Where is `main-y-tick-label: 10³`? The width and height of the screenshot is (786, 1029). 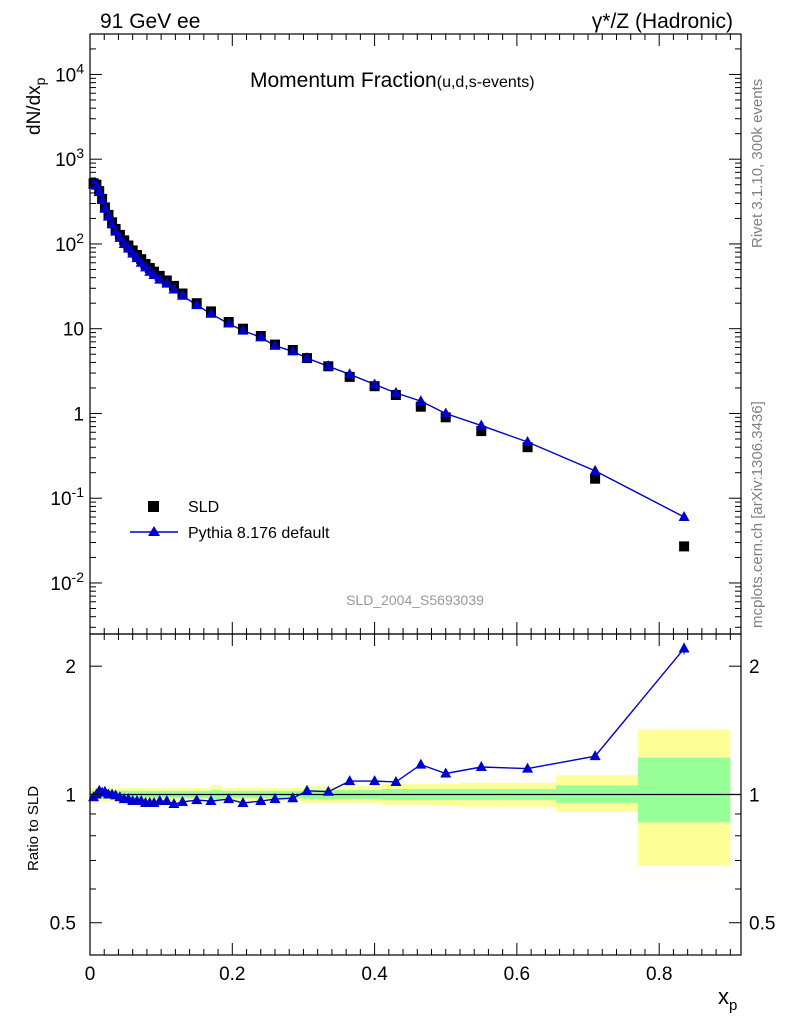 main-y-tick-label: 10³ is located at coordinates (69, 158).